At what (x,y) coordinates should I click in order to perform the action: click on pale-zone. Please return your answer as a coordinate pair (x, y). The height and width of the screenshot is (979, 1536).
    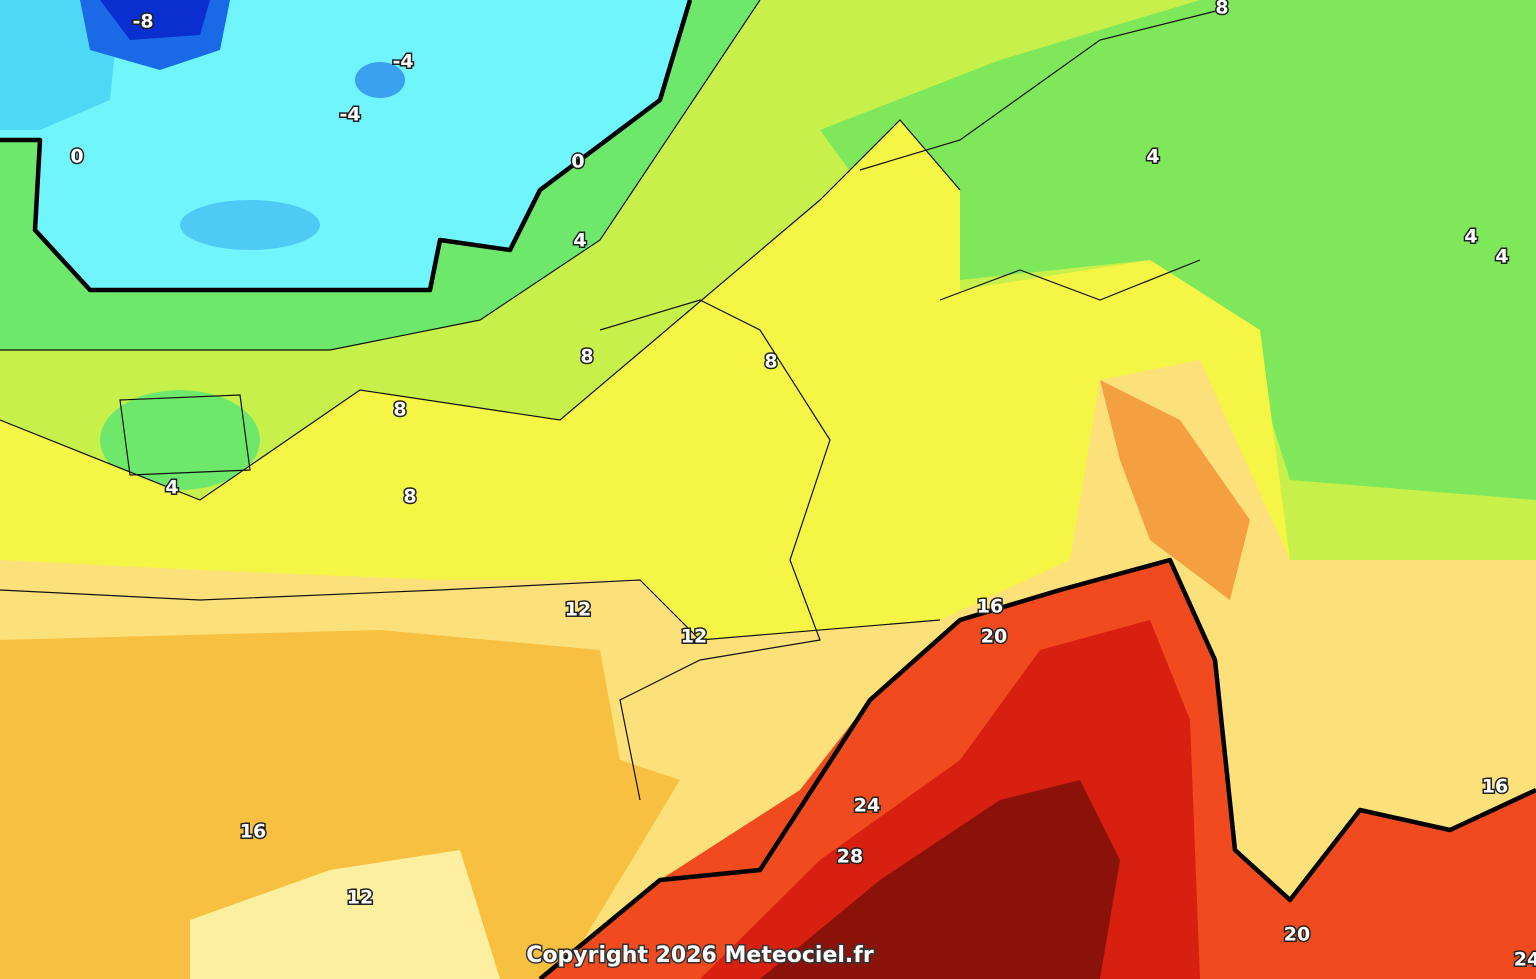
    Looking at the image, I should click on (345, 914).